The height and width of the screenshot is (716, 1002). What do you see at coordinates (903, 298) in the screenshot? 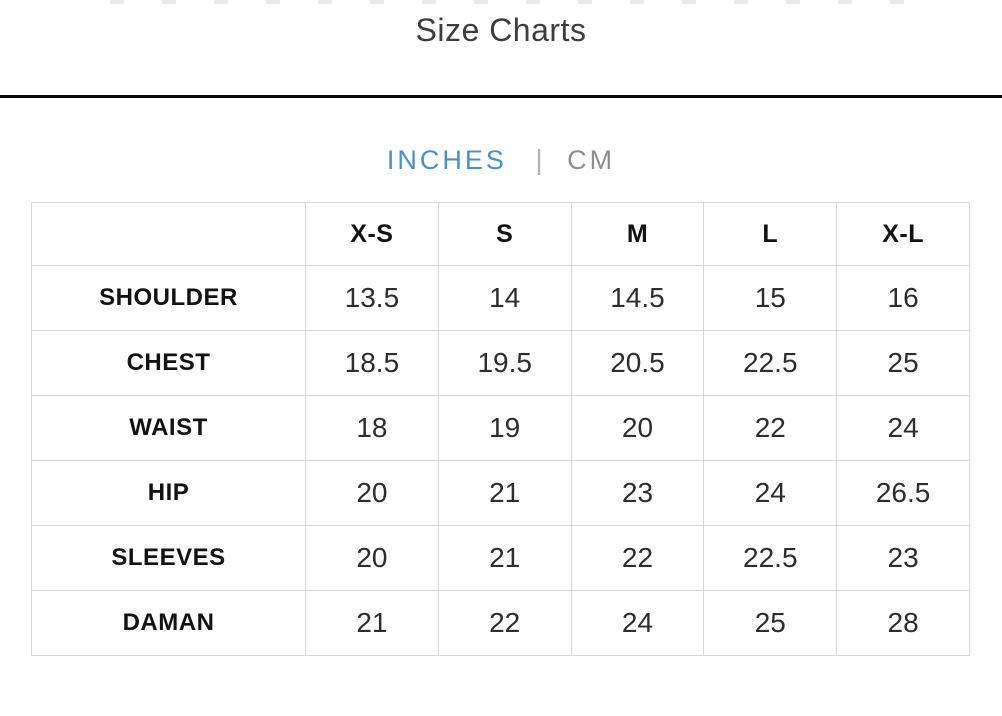
I see `cell-value: 16` at bounding box center [903, 298].